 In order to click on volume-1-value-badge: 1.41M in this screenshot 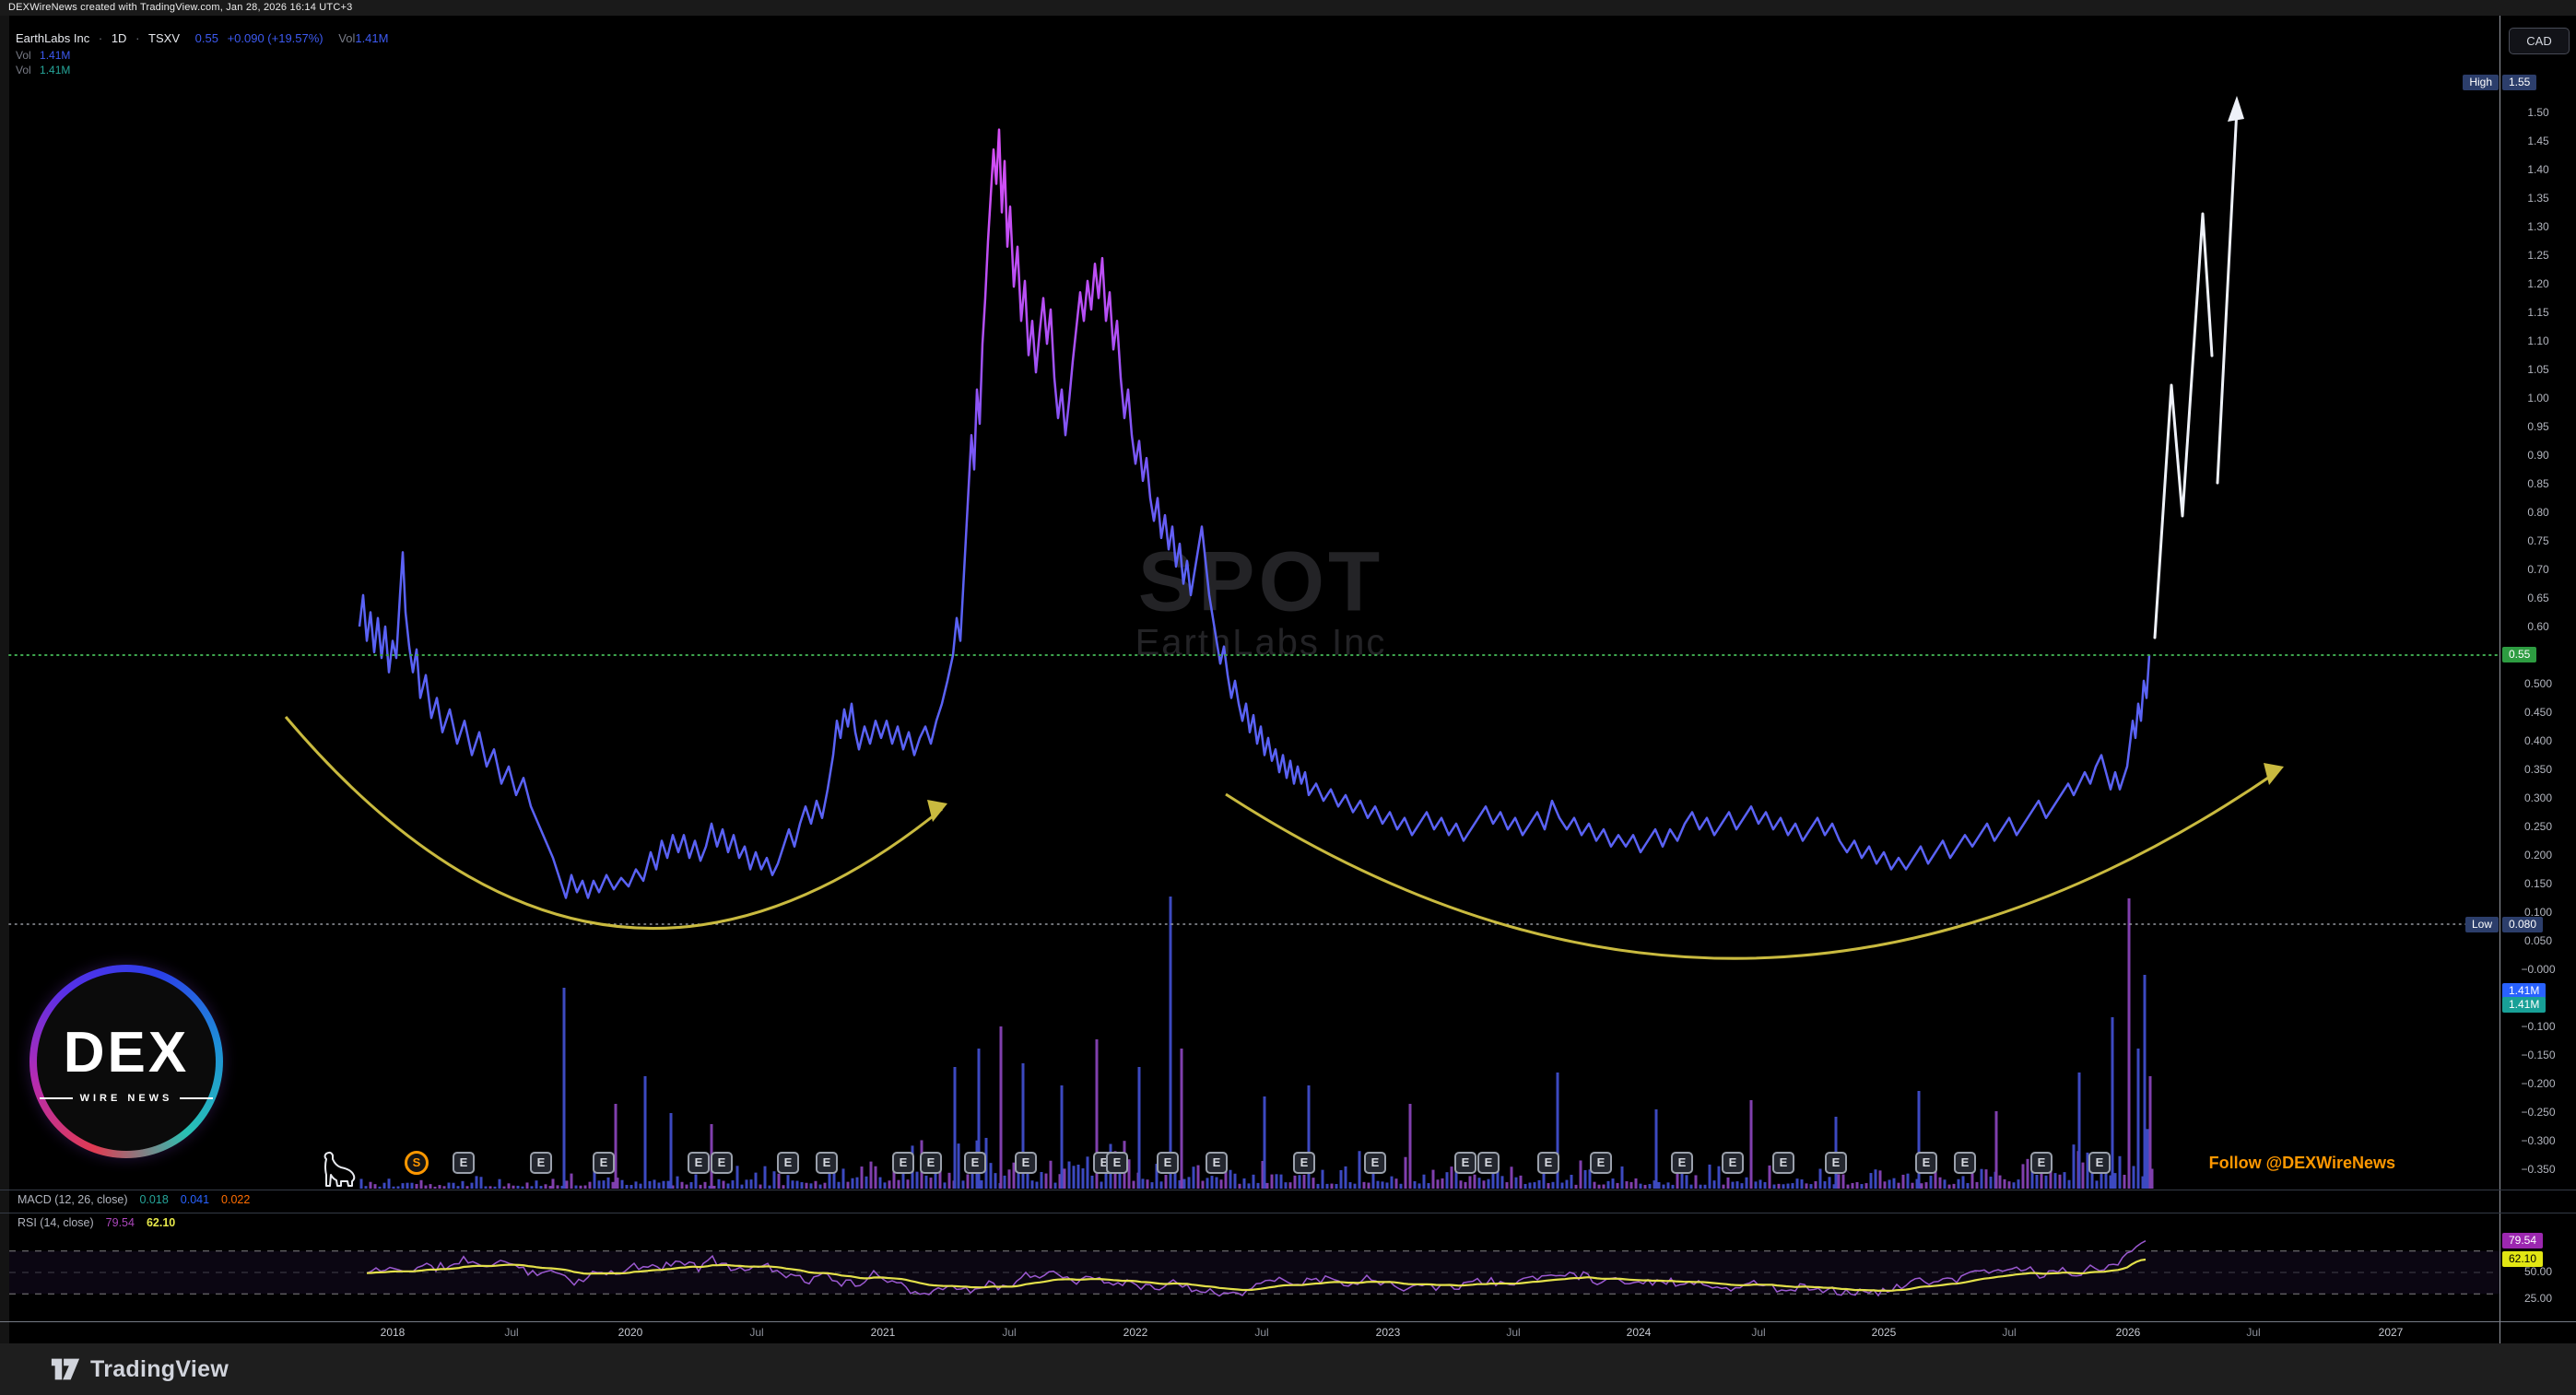, I will do `click(2524, 991)`.